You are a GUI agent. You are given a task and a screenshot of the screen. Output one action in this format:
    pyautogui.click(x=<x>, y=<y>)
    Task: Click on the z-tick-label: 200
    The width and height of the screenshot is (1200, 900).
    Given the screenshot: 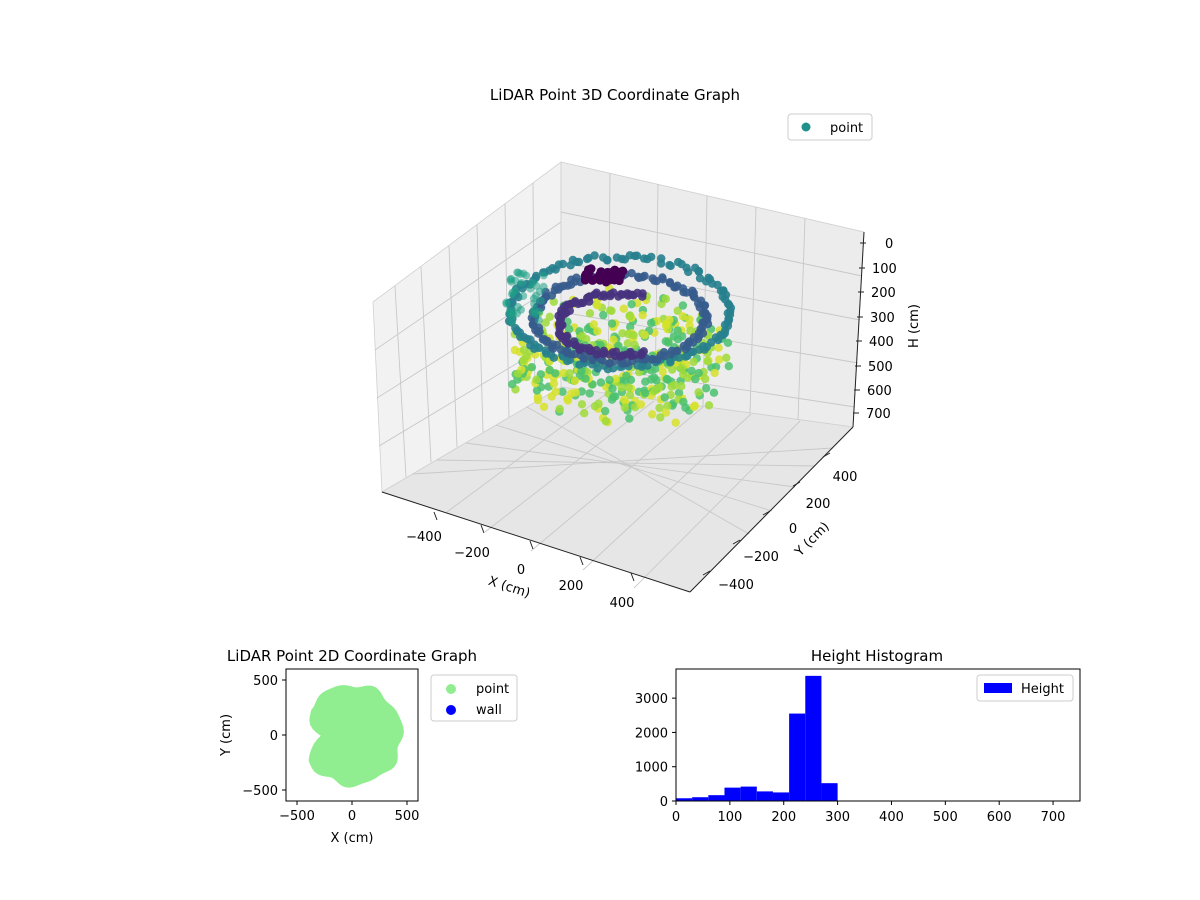 What is the action you would take?
    pyautogui.click(x=883, y=293)
    